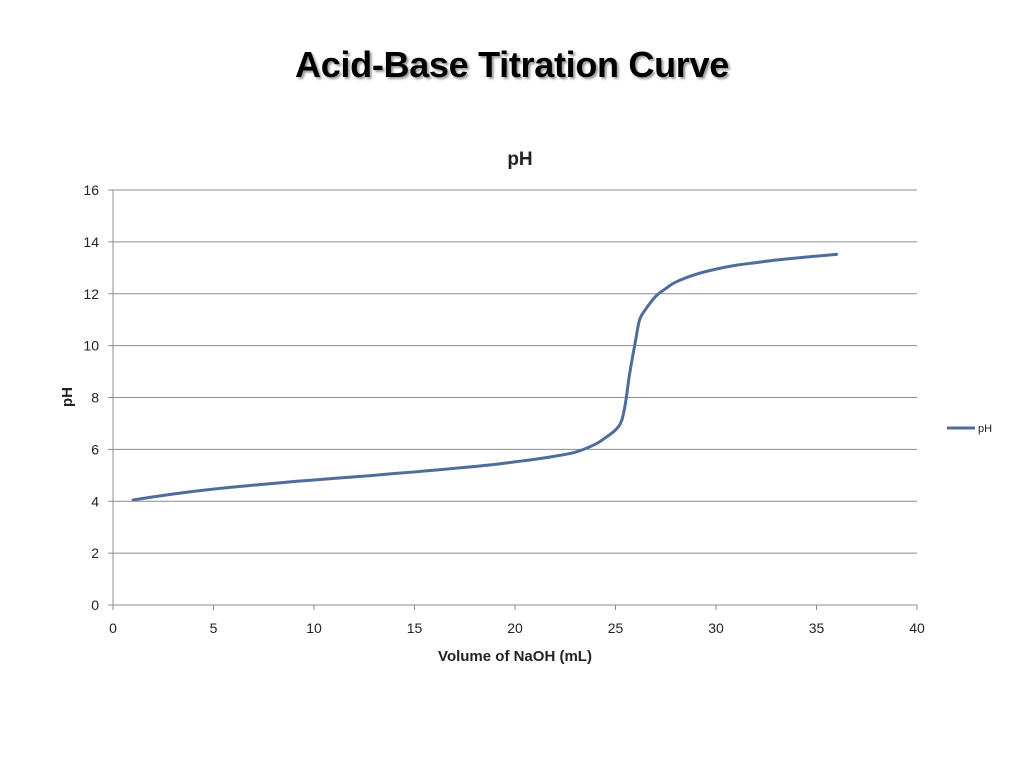 This screenshot has width=1024, height=768. What do you see at coordinates (616, 628) in the screenshot?
I see `x-tick-label-25: 25` at bounding box center [616, 628].